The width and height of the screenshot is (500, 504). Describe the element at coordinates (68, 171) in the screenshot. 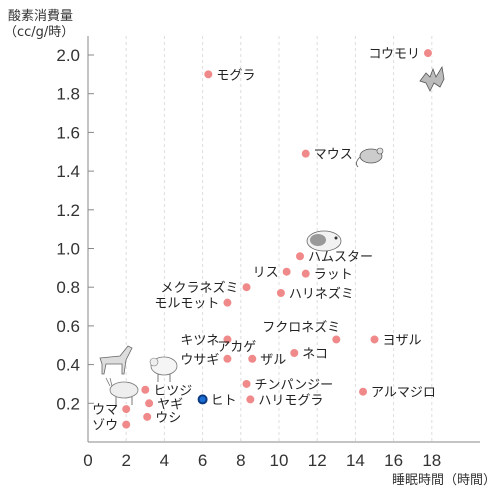

I see `y-tick-label: 1.4` at that location.